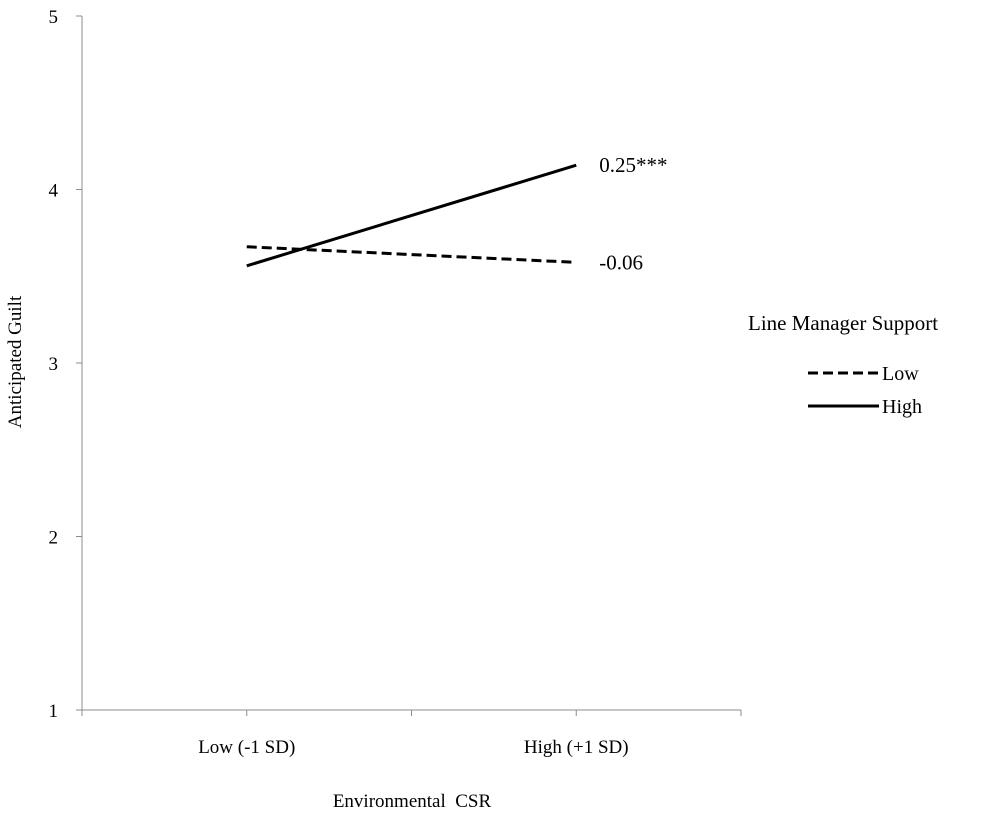 The image size is (993, 814). I want to click on y-tick-label: 3, so click(54, 364).